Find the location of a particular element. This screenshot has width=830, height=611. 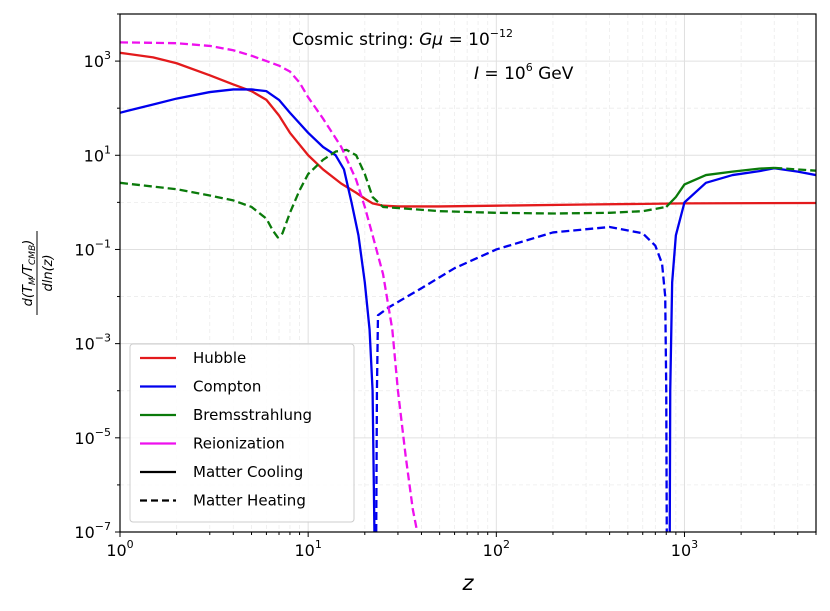

x-axis-label: z is located at coordinates (467, 583).